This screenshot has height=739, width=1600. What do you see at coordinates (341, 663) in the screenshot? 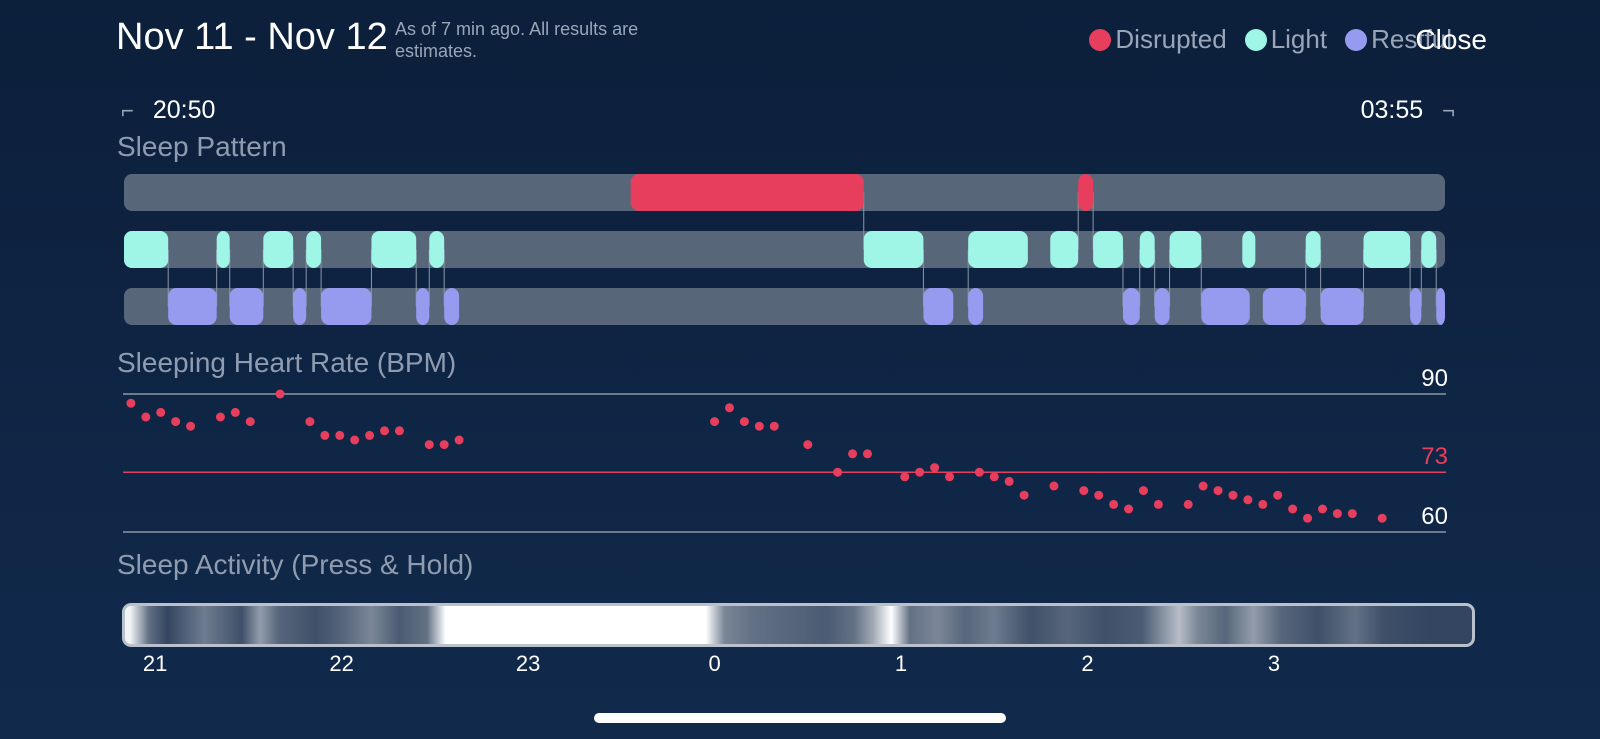
I see `activity-tick-label: 22` at bounding box center [341, 663].